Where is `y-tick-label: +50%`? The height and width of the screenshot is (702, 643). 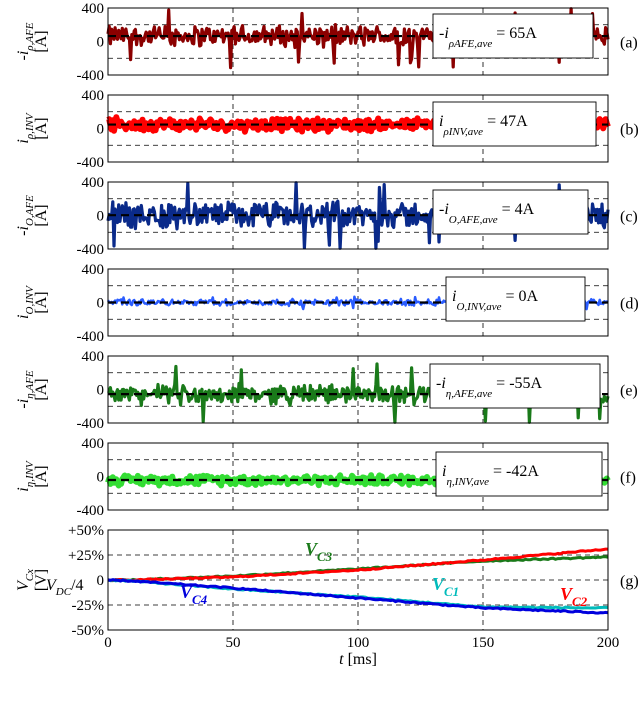
y-tick-label: +50% is located at coordinates (86, 531).